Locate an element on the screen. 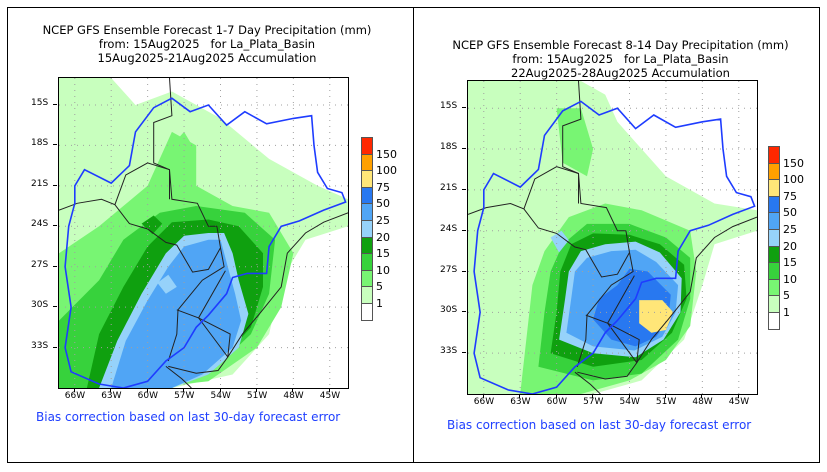 The image size is (827, 472). chart-subtitle: from: 15Aug2025 for La_Plata_Basin is located at coordinates (620, 59).